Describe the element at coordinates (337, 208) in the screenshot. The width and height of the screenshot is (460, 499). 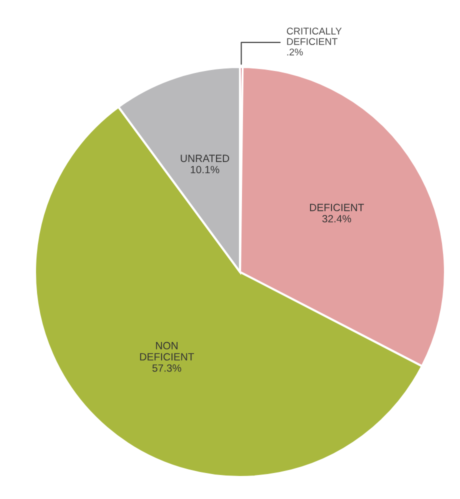
I see `slice-label: DEFICIENT` at that location.